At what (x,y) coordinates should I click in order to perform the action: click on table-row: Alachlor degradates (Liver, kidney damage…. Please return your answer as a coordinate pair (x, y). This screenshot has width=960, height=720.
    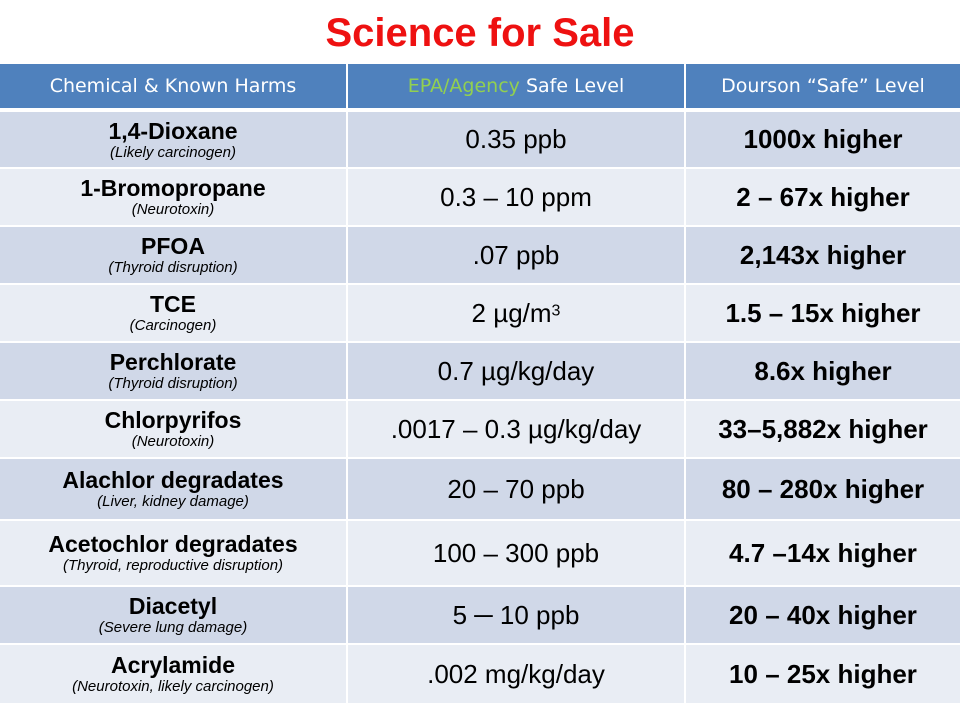
    Looking at the image, I should click on (480, 489).